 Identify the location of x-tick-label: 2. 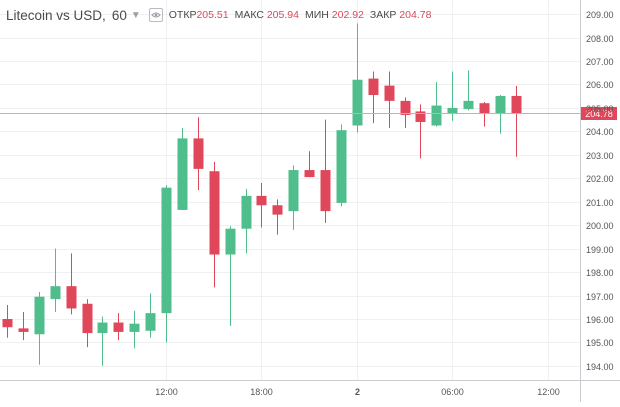
(357, 392).